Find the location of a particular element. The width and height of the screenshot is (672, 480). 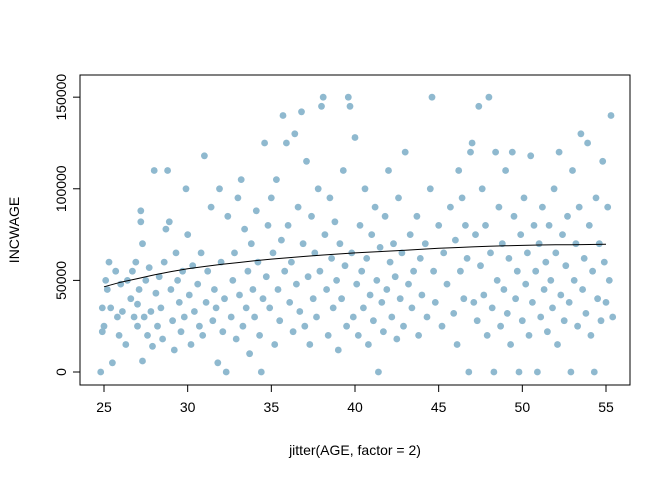

x-tick-label: 50 is located at coordinates (523, 407).